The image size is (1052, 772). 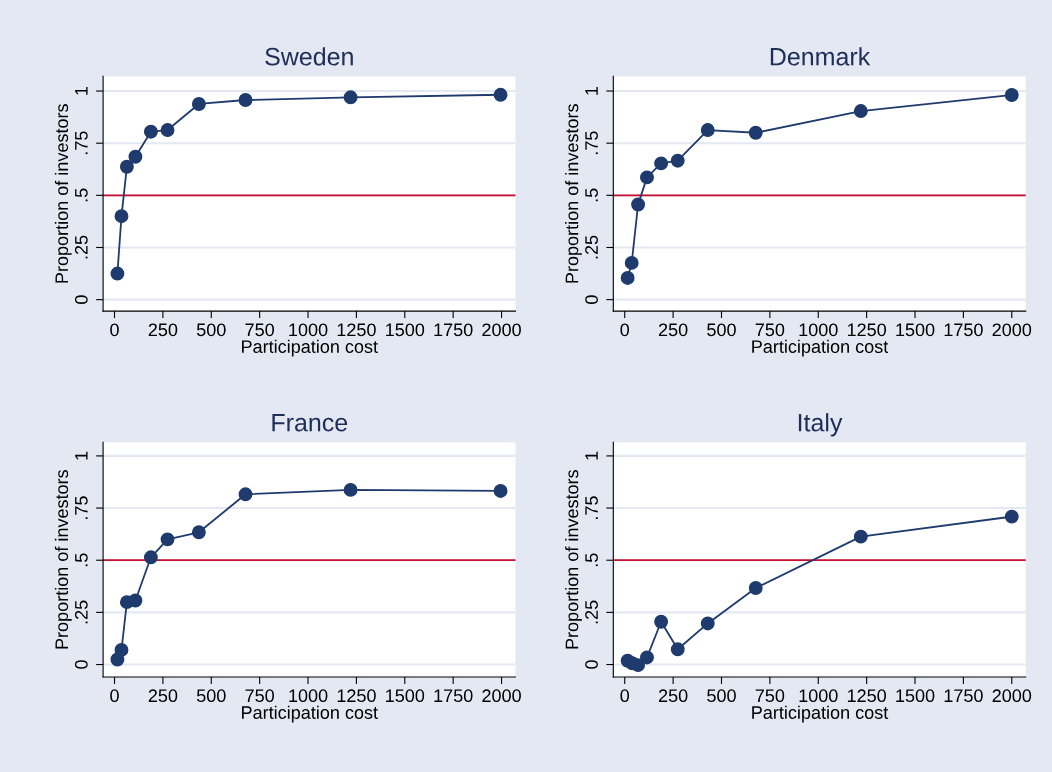 What do you see at coordinates (820, 56) in the screenshot?
I see `chart-title: Denmark` at bounding box center [820, 56].